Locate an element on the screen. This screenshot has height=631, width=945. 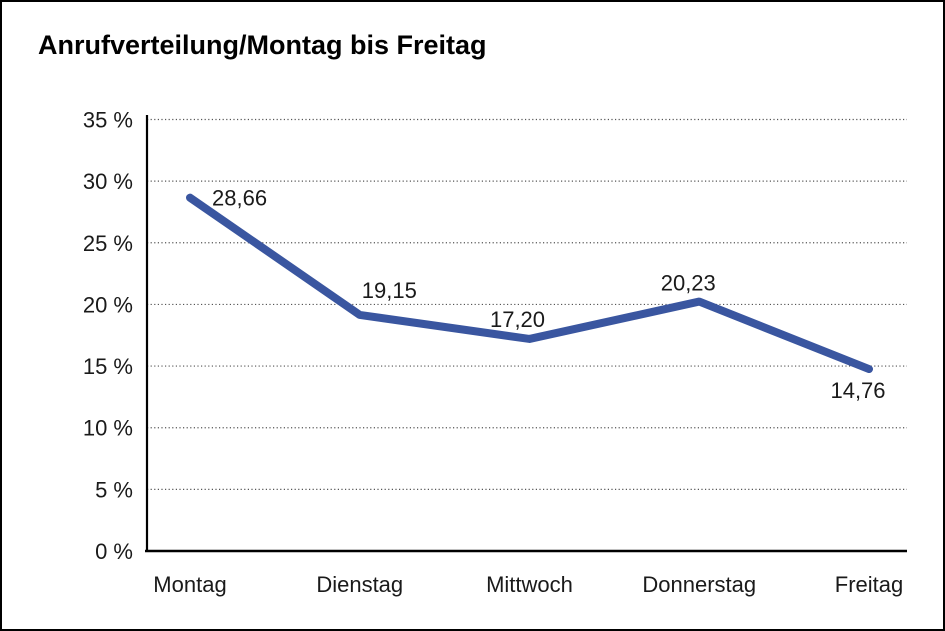
y-tick-label: 30 % is located at coordinates (108, 181).